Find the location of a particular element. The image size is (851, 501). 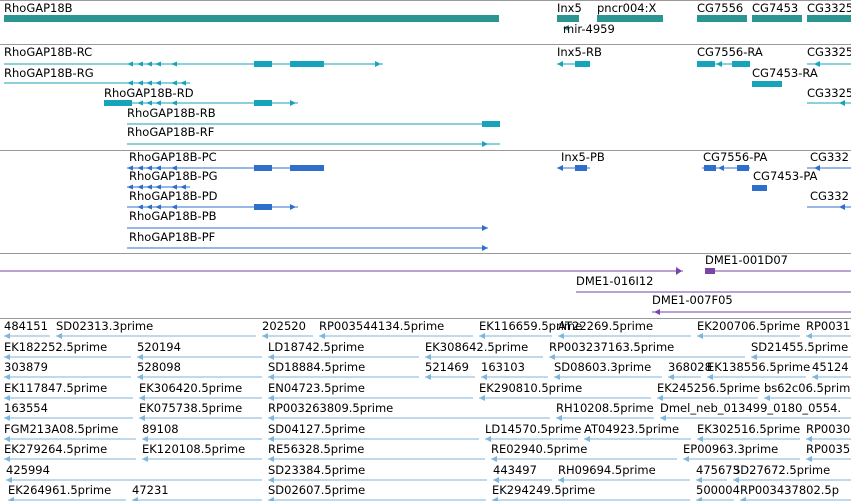

est-label: EK075738.5prime is located at coordinates (191, 408).